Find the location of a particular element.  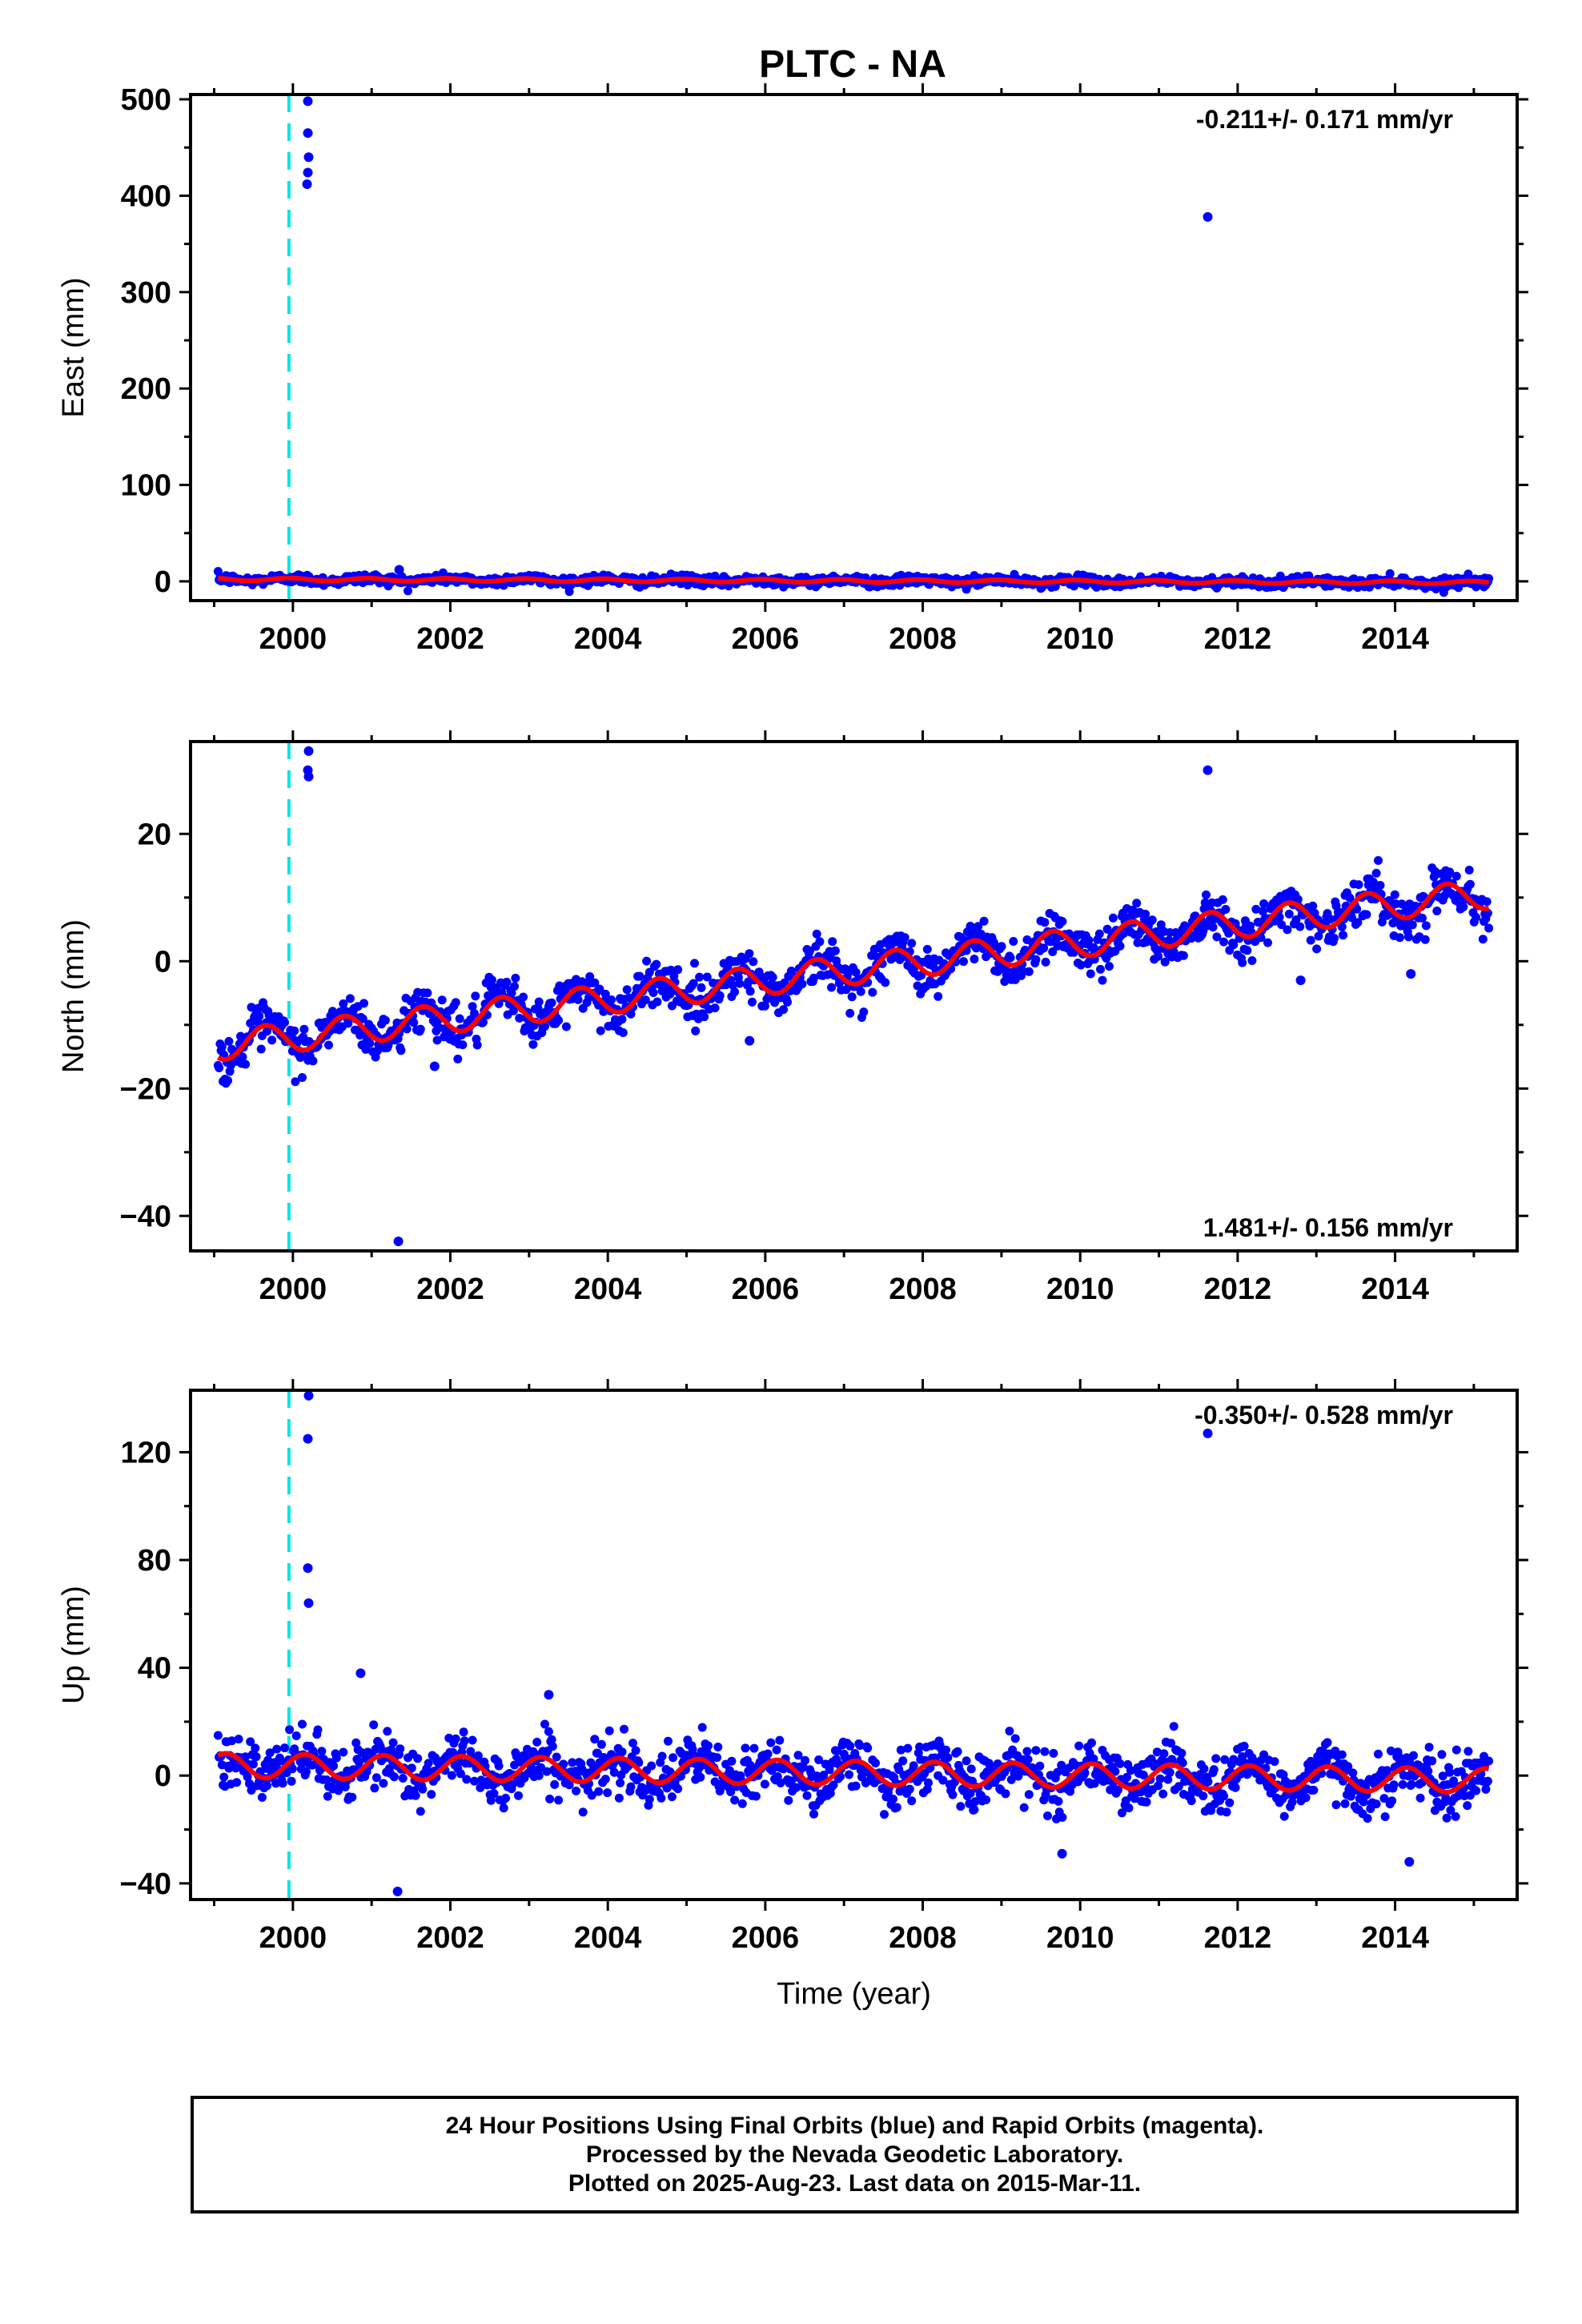

y-tick-label: 300 is located at coordinates (146, 293).